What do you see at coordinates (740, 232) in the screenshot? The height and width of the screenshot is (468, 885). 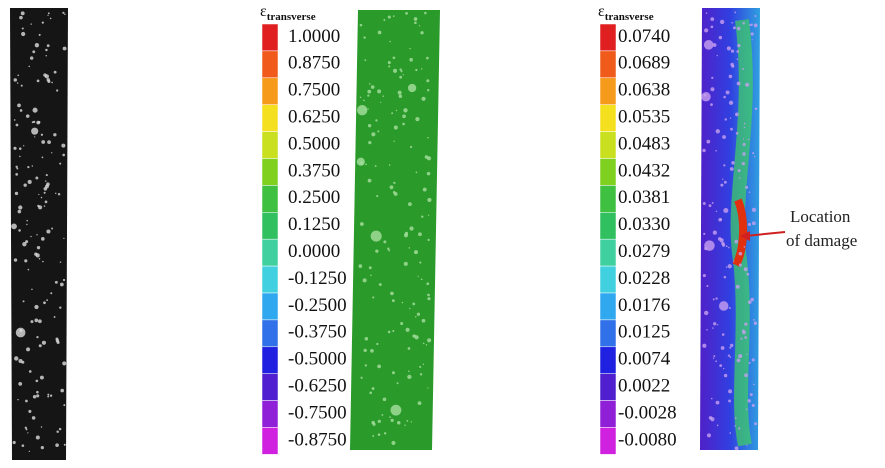 I see `damage-zone` at bounding box center [740, 232].